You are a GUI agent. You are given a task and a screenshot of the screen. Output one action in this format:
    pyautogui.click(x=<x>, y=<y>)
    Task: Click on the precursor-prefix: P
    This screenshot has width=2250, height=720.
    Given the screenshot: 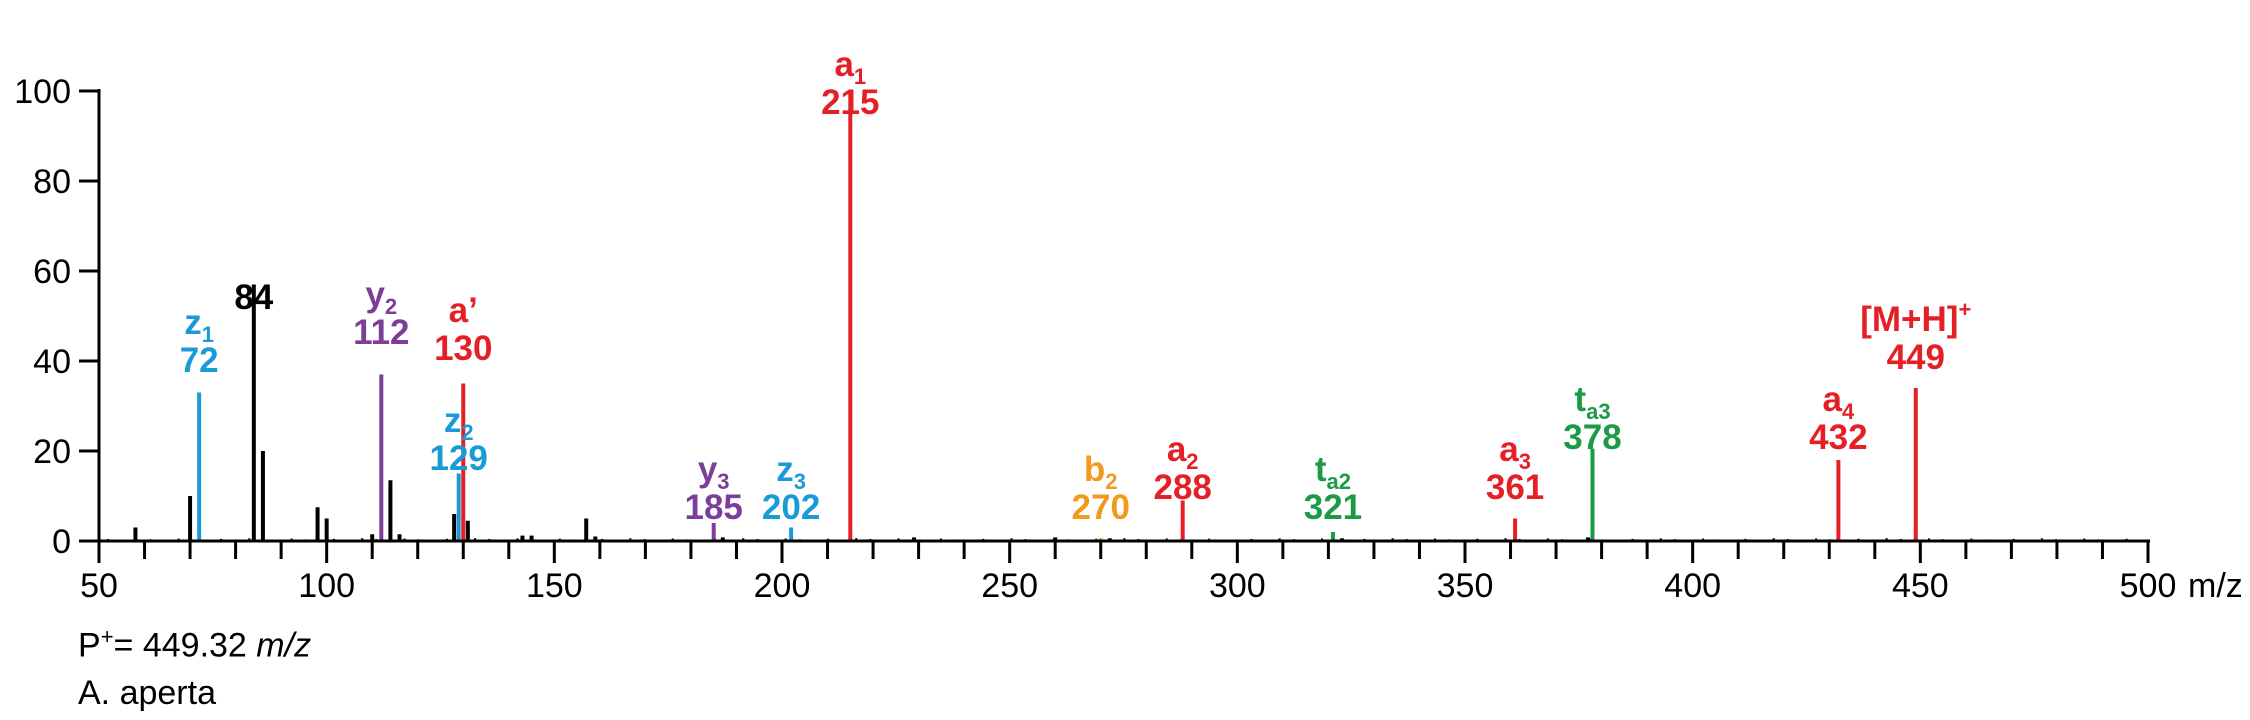 What is the action you would take?
    pyautogui.click(x=89, y=645)
    